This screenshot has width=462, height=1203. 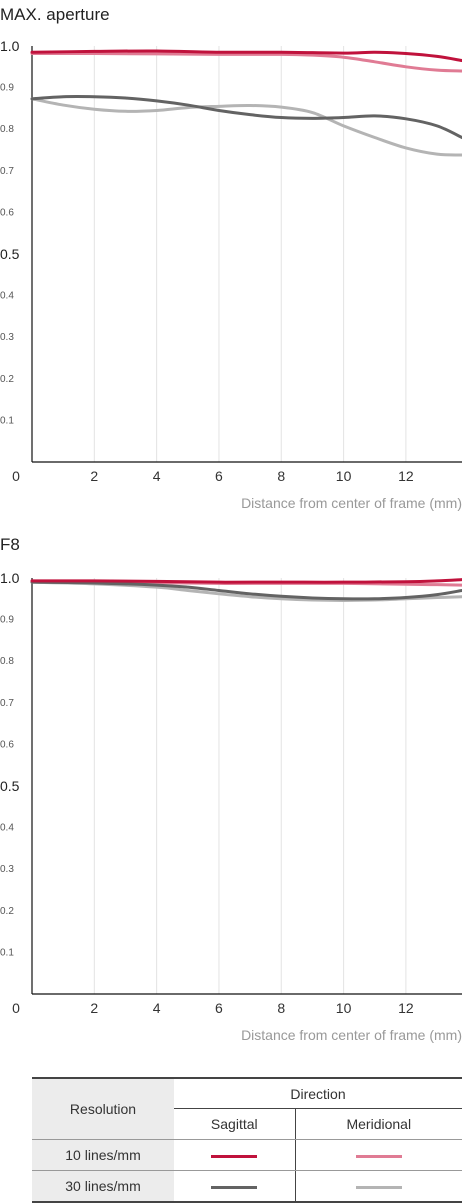 I want to click on legend-resolution-header: Resolution, so click(x=103, y=1108).